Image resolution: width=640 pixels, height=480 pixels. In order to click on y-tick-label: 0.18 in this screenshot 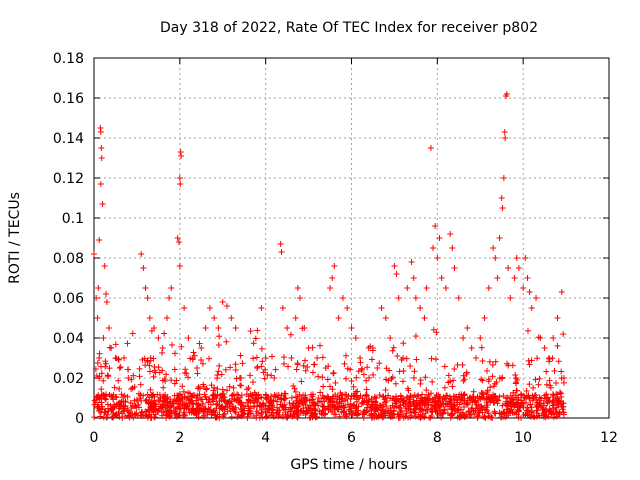, I will do `click(68, 59)`.